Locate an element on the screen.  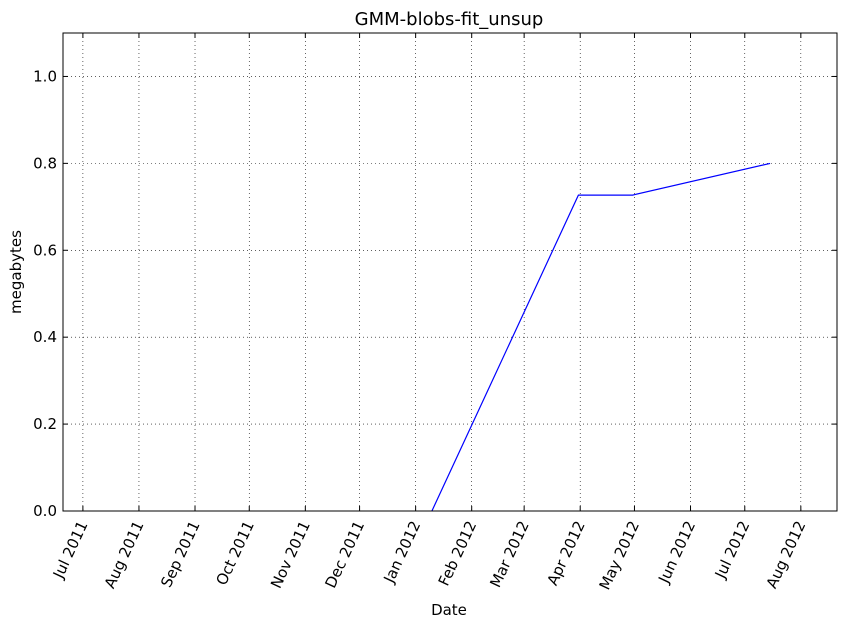
y-tick-label: 1.0 is located at coordinates (45, 76).